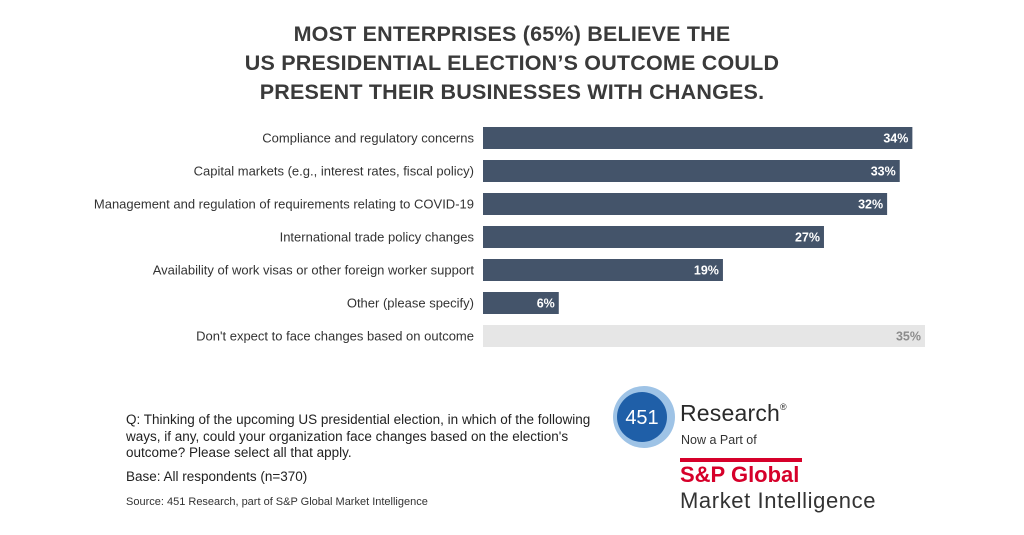 The height and width of the screenshot is (535, 1024). I want to click on category-label: Compliance and regulatory concerns, so click(368, 138).